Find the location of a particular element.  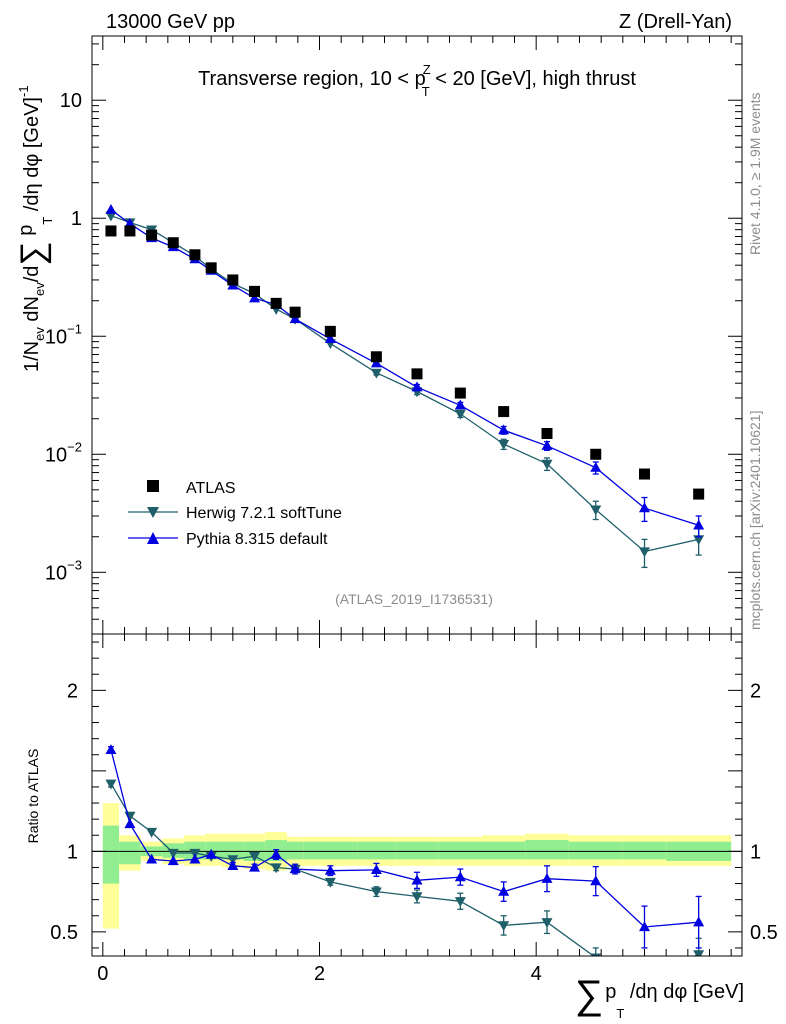

legend-atlas-marker is located at coordinates (153, 486).